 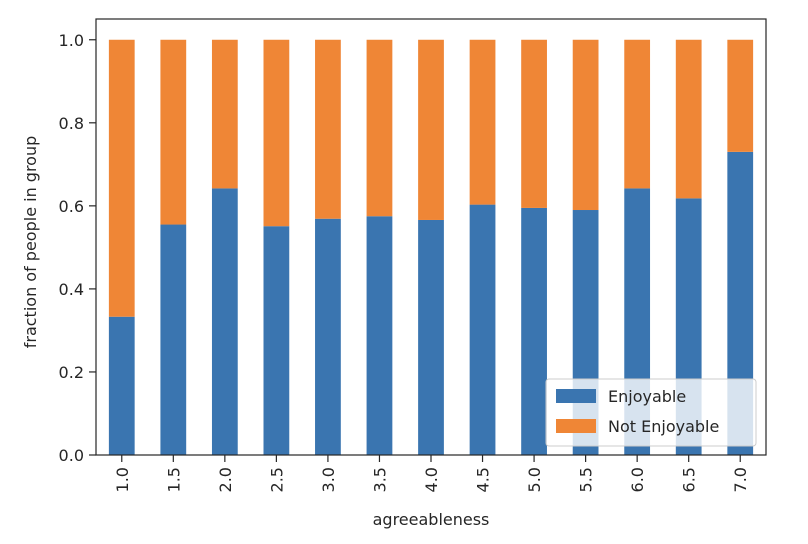 I want to click on y-tick-label: 0.6, so click(x=71, y=206).